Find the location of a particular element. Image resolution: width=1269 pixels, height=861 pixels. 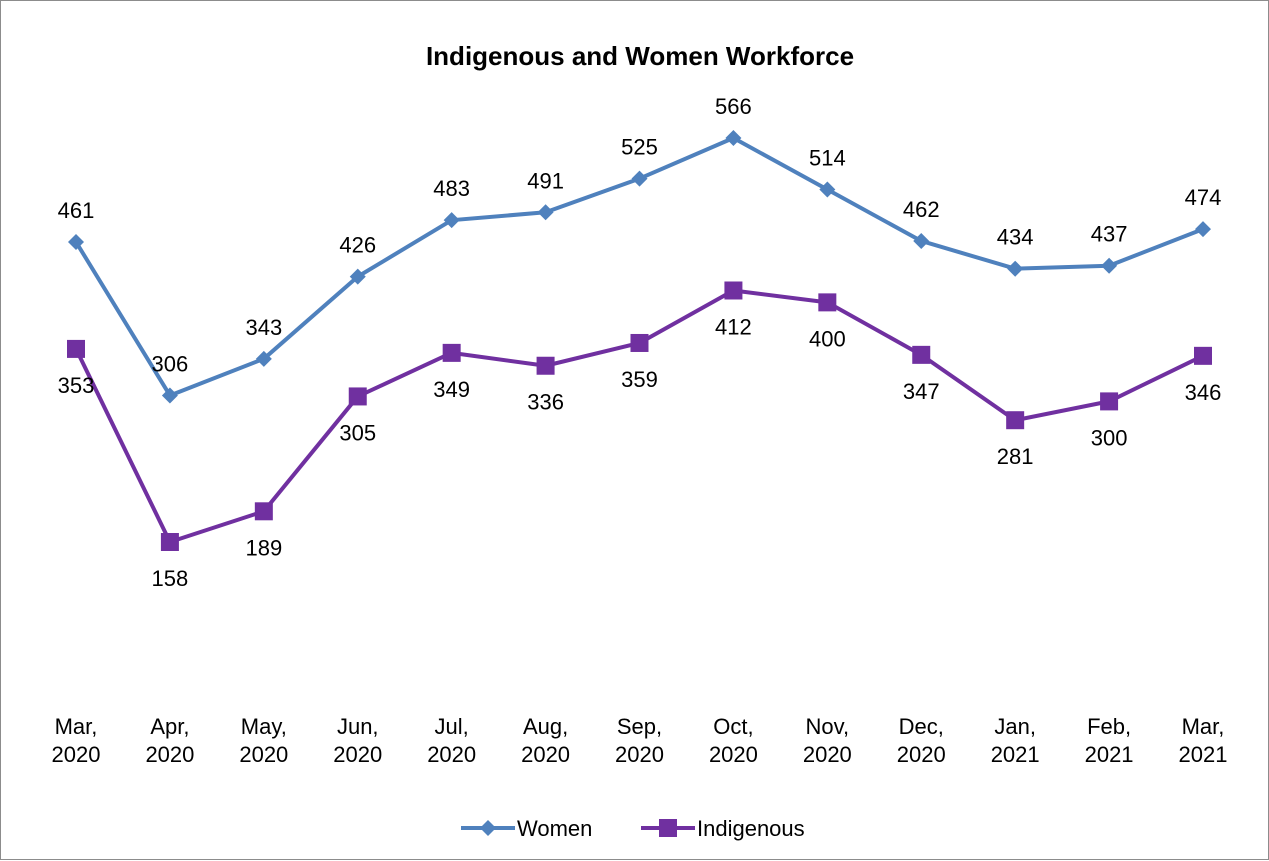

data-label-indigenous: 359 is located at coordinates (639, 379).